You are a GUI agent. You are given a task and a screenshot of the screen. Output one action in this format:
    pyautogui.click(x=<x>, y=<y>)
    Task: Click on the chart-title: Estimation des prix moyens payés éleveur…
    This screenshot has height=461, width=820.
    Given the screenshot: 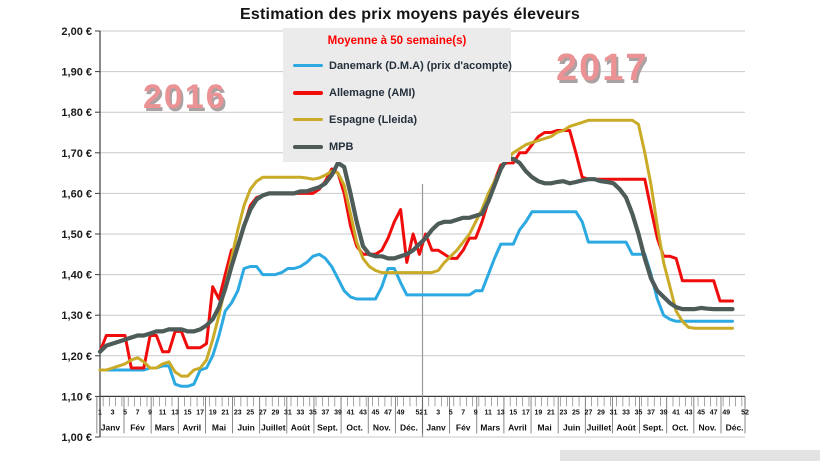 What is the action you would take?
    pyautogui.click(x=410, y=14)
    